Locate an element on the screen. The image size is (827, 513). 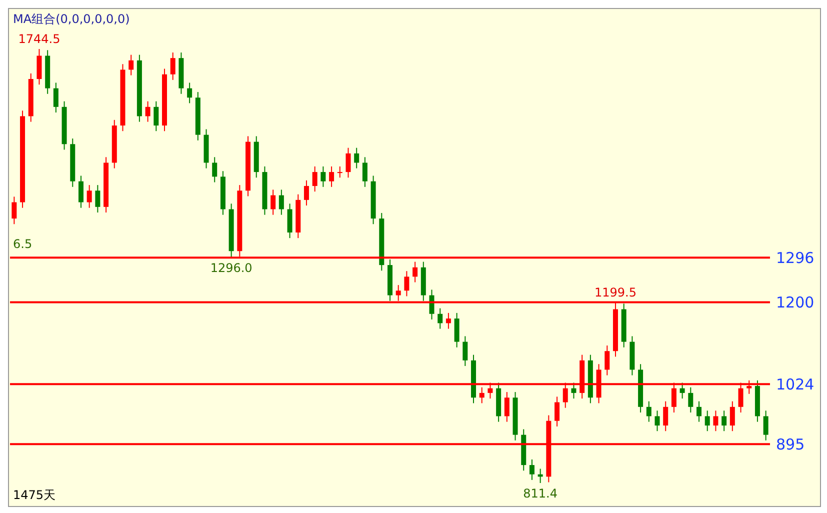
ref-line-label: 1296 is located at coordinates (795, 257).